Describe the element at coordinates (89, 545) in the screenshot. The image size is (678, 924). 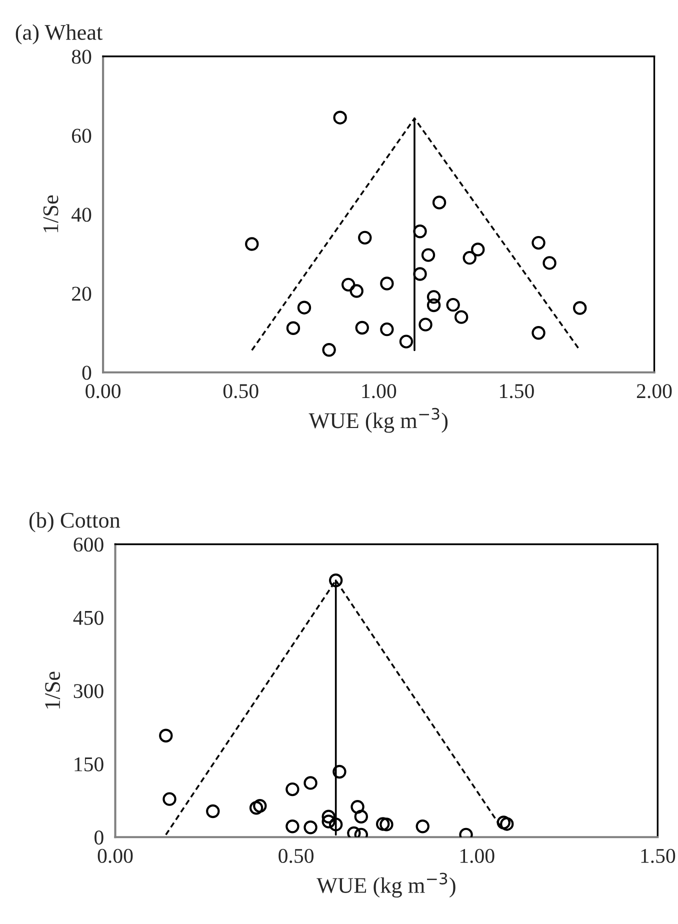
I see `y-tick-label: 600` at that location.